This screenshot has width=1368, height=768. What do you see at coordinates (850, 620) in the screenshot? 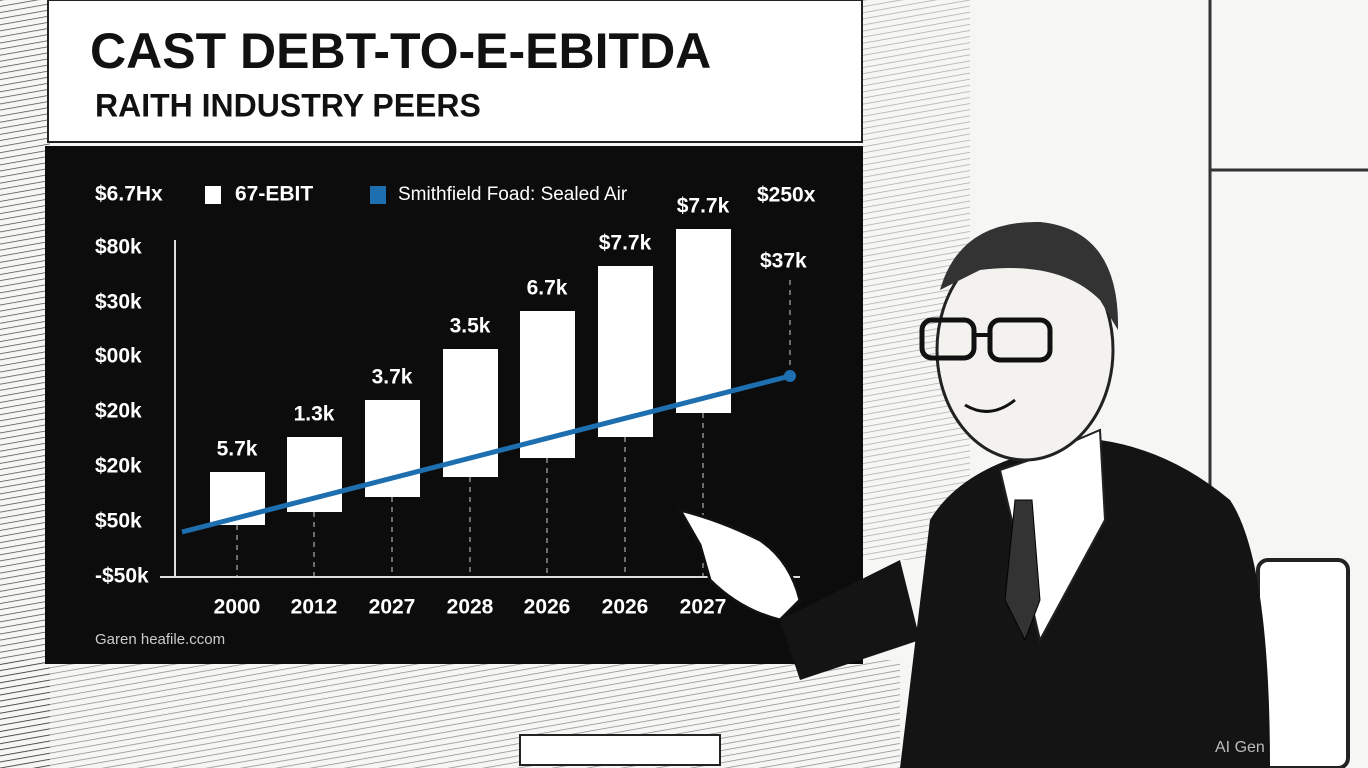
I see `sleeve` at bounding box center [850, 620].